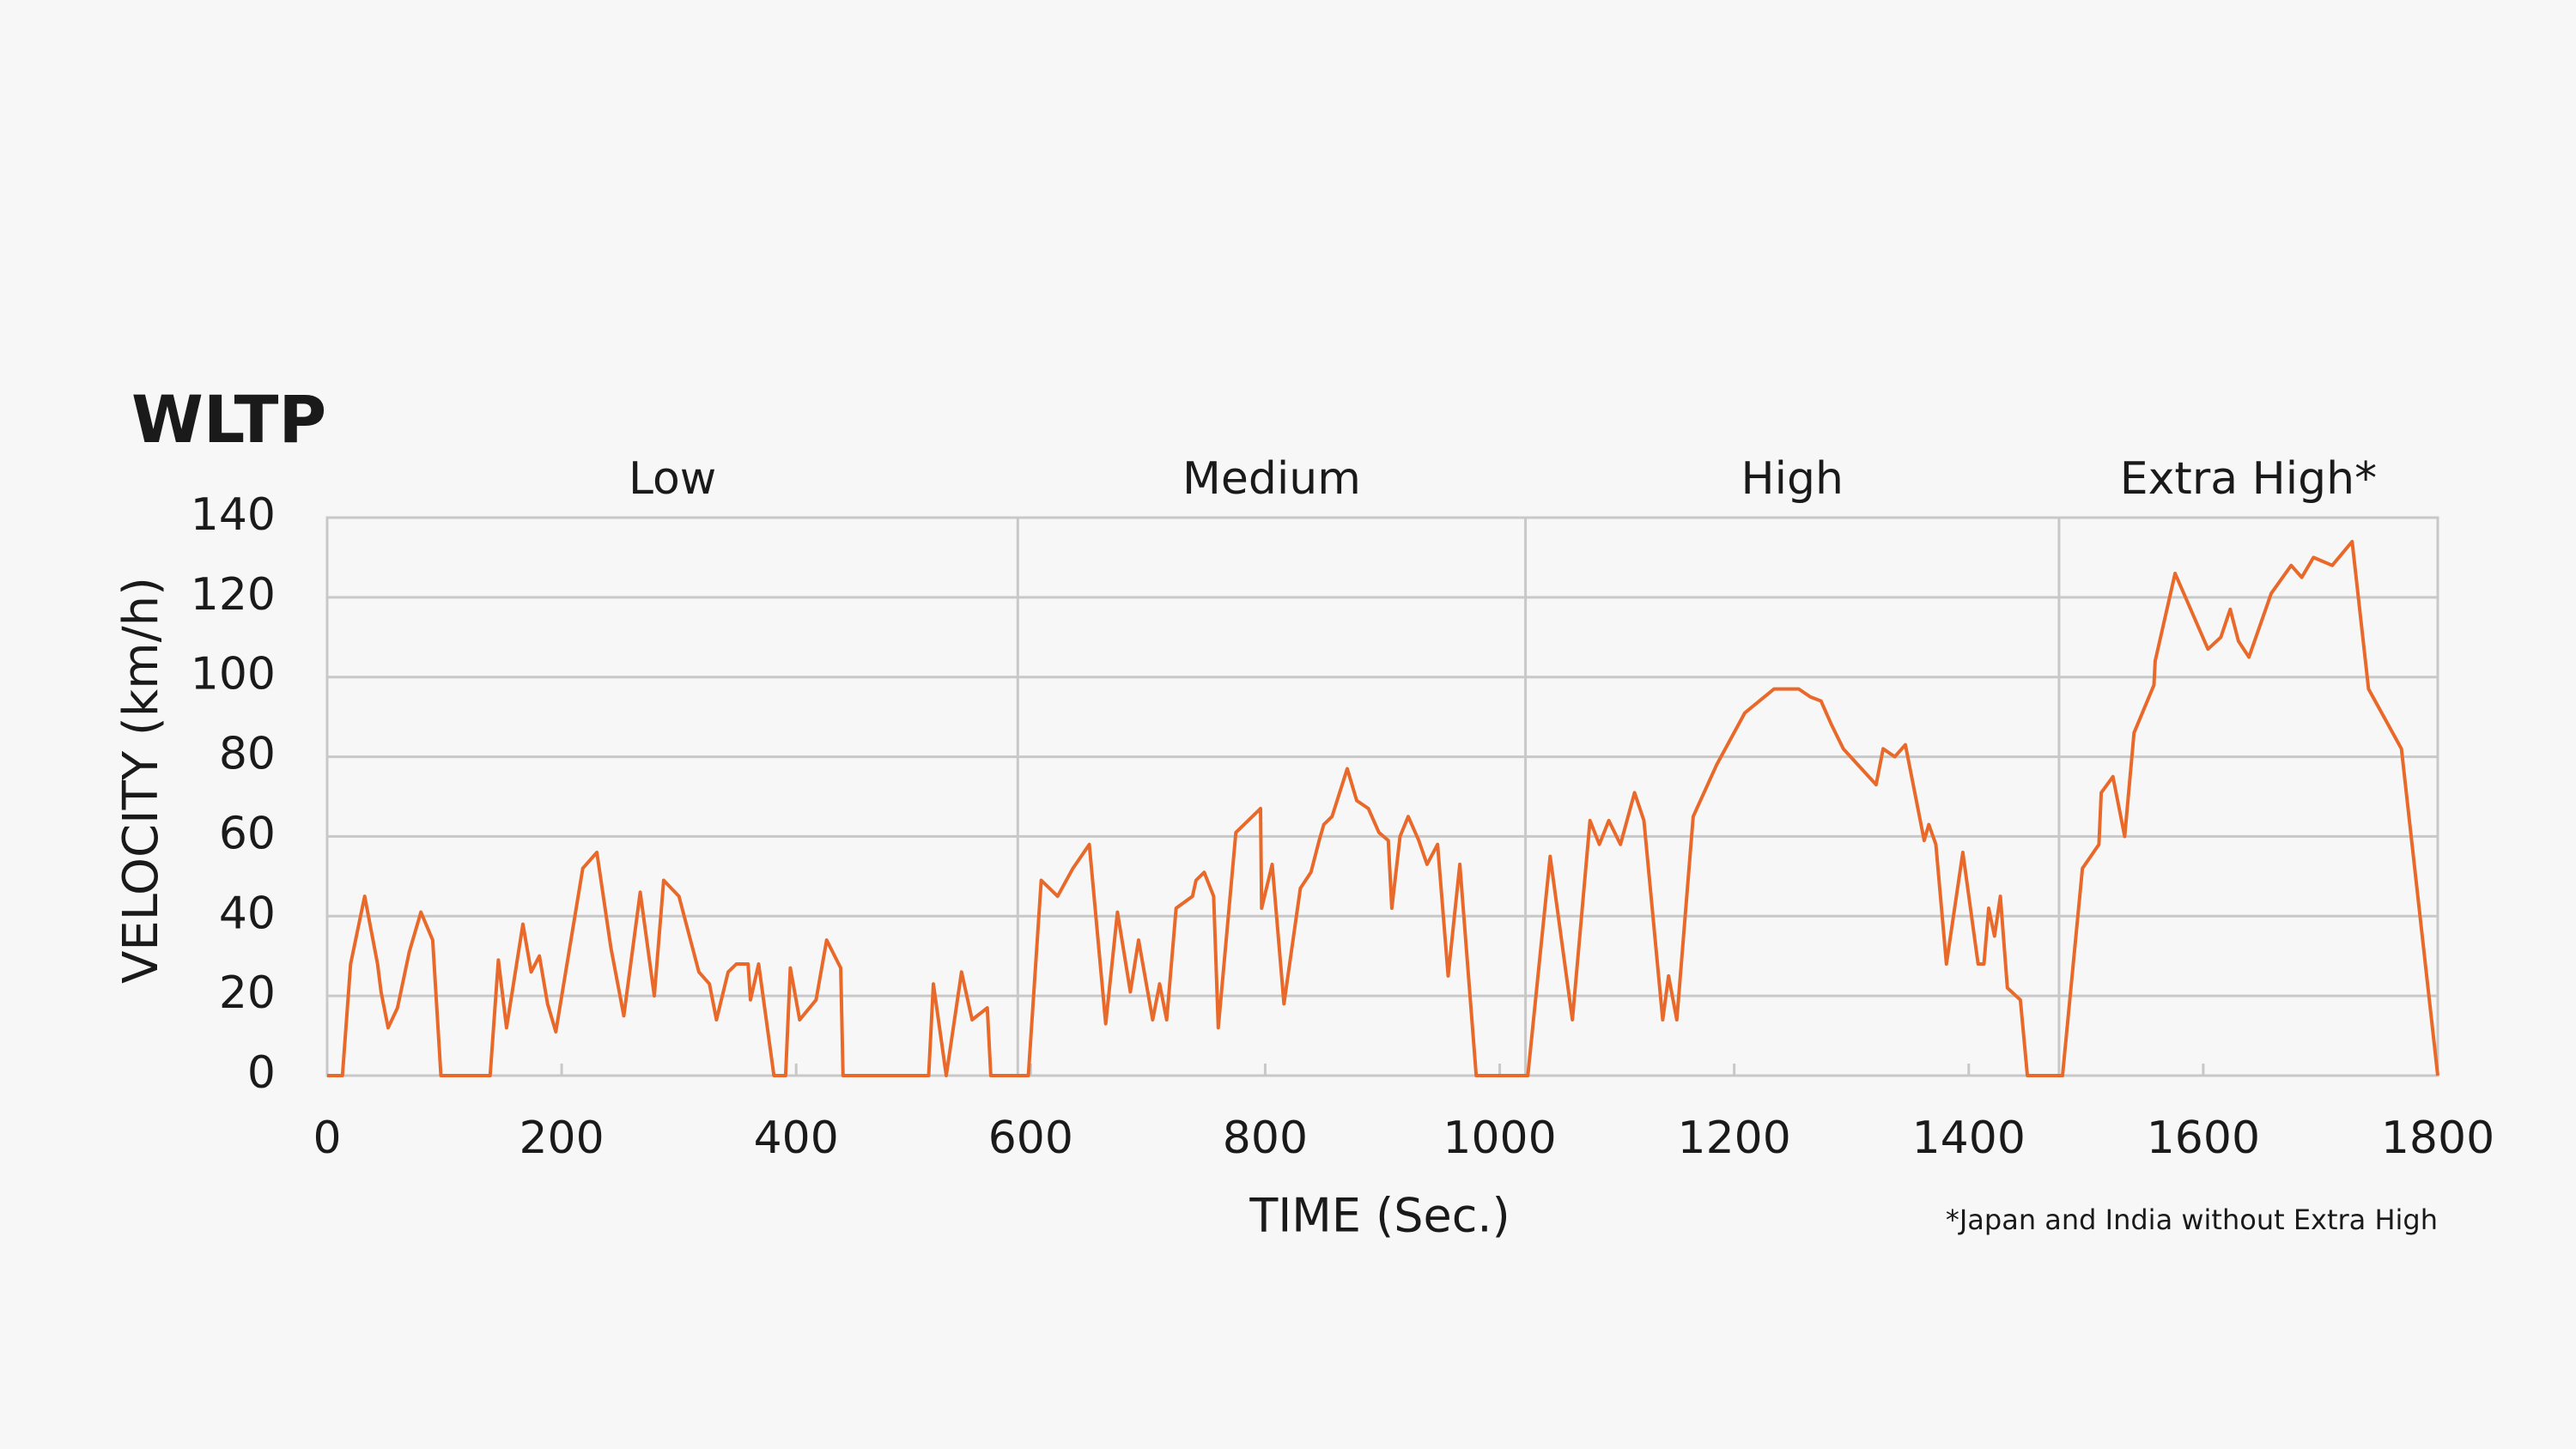 This screenshot has height=1449, width=2576. I want to click on y-tick-label: 120, so click(233, 595).